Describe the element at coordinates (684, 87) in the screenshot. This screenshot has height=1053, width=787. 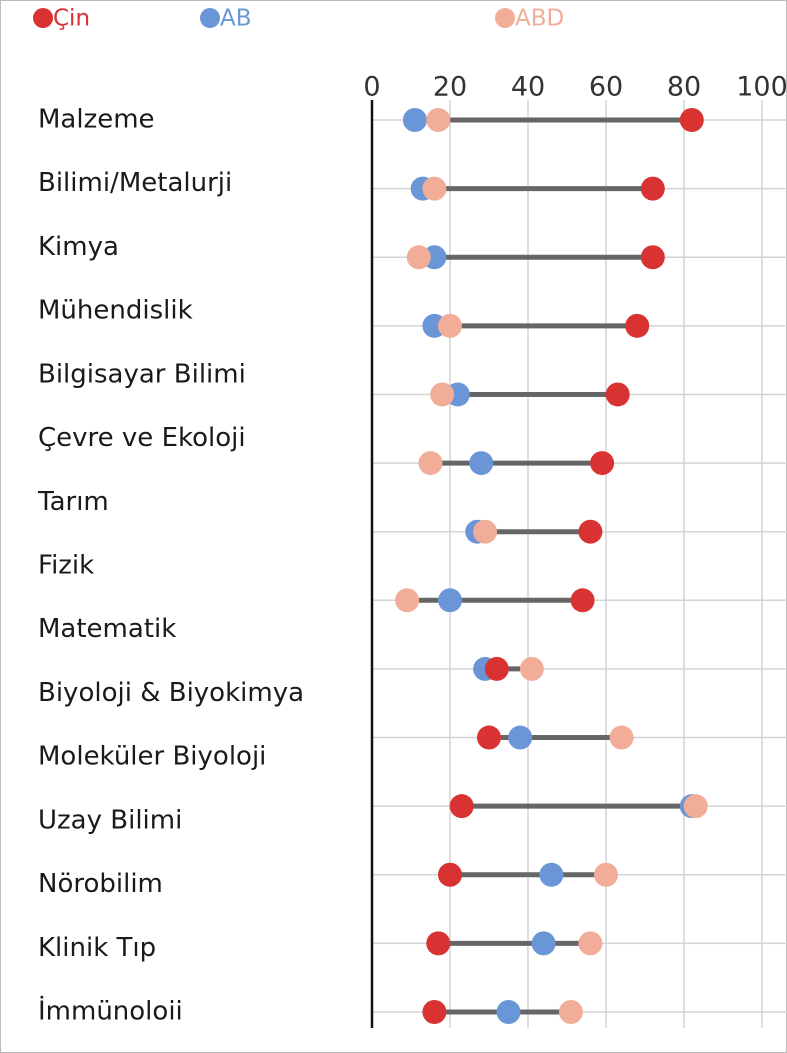
I see `x-tick-label: 80` at that location.